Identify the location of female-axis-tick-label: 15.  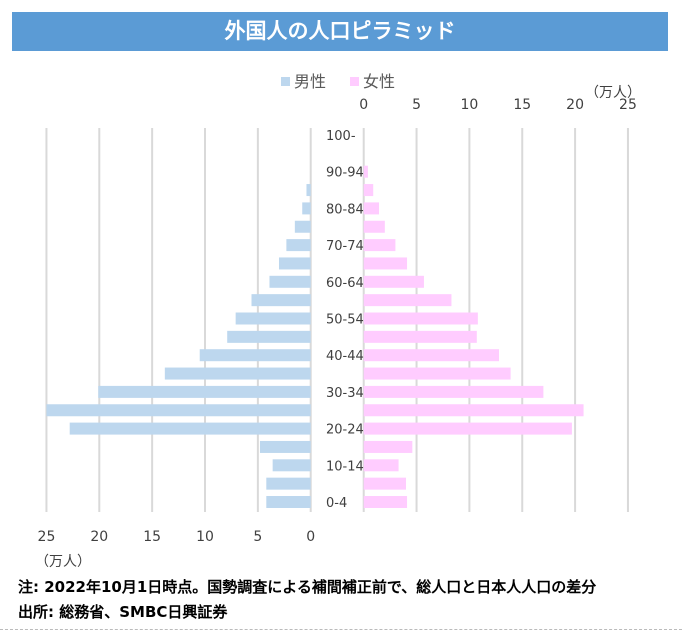
(522, 105).